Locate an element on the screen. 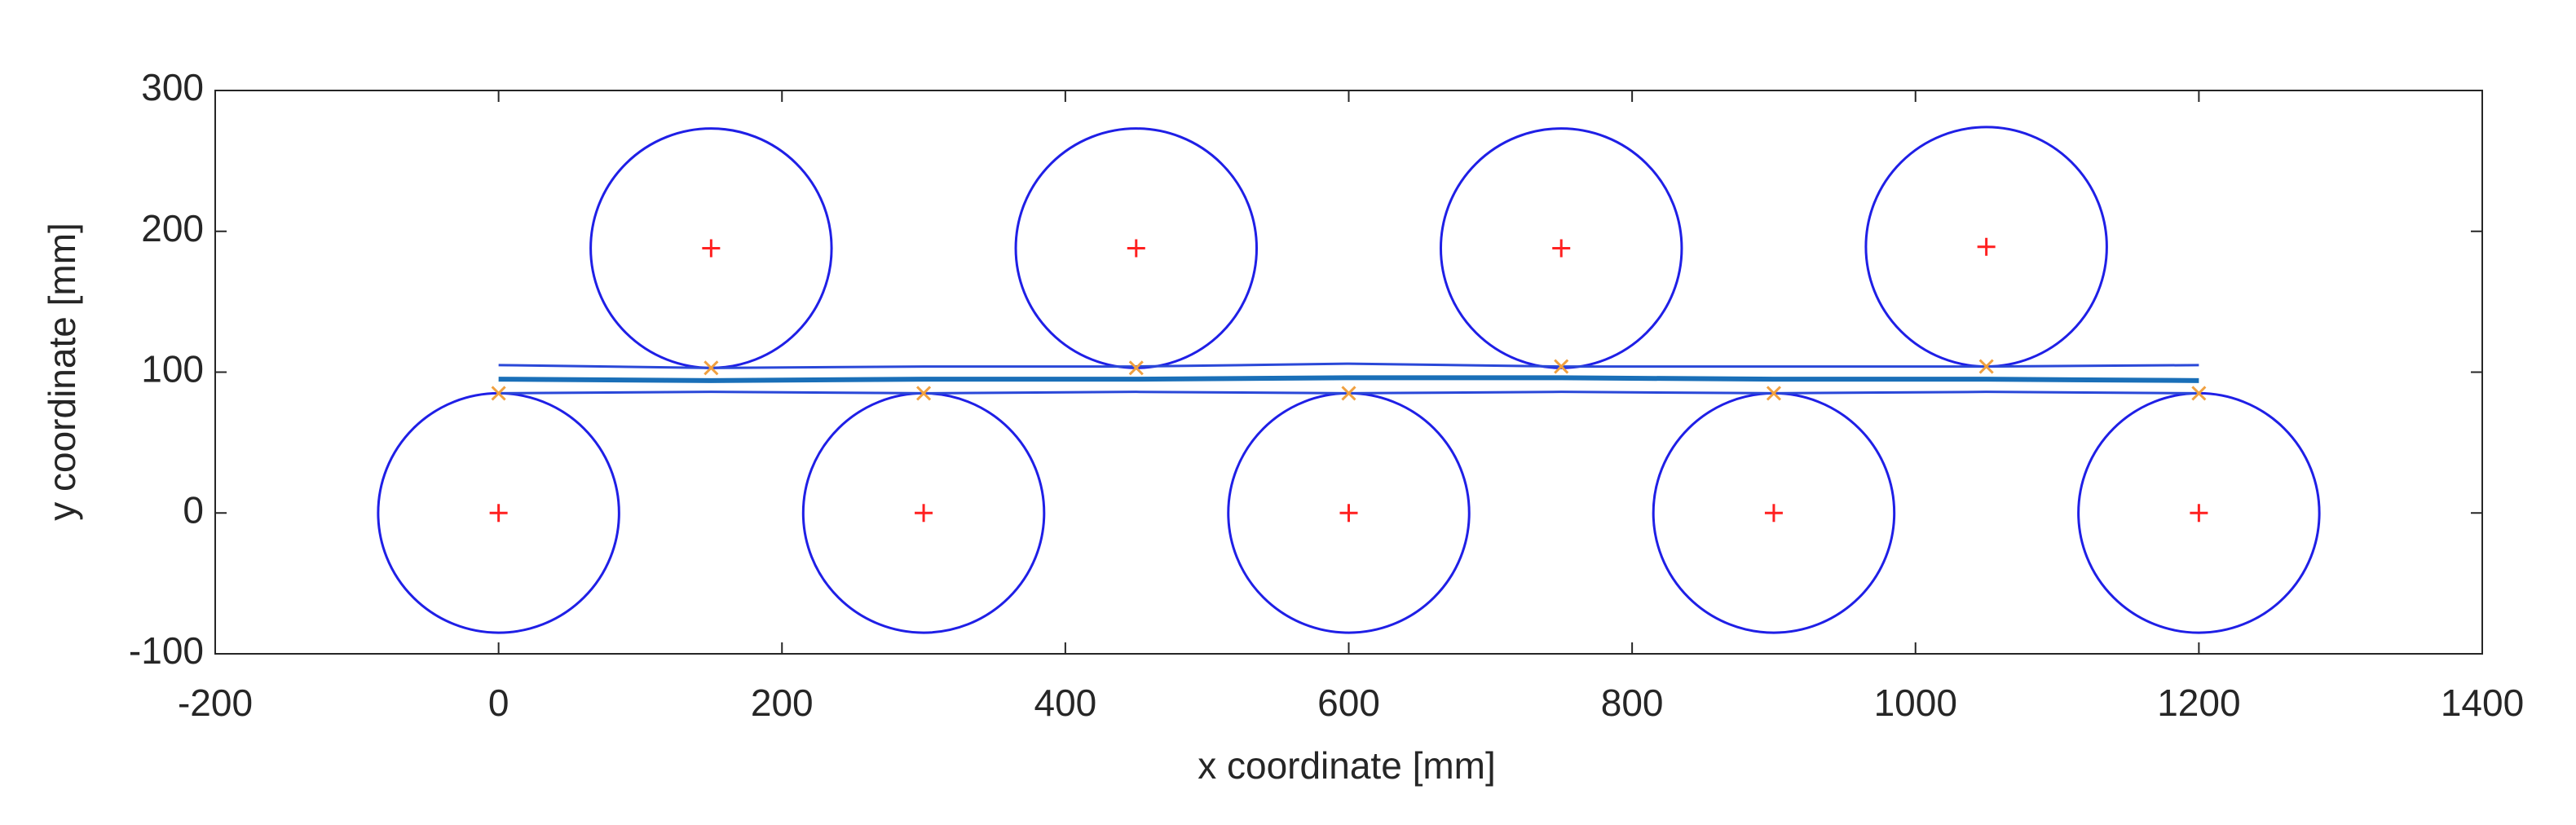 The image size is (2576, 825). x-tick-label: 1400 is located at coordinates (2482, 703).